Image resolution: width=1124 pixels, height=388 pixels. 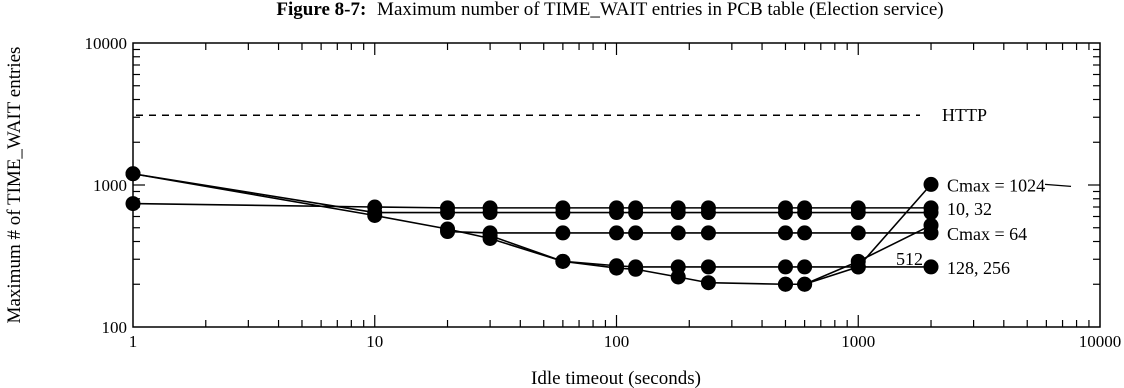 What do you see at coordinates (616, 378) in the screenshot?
I see `x-axis-label: Idle timeout (seconds)` at bounding box center [616, 378].